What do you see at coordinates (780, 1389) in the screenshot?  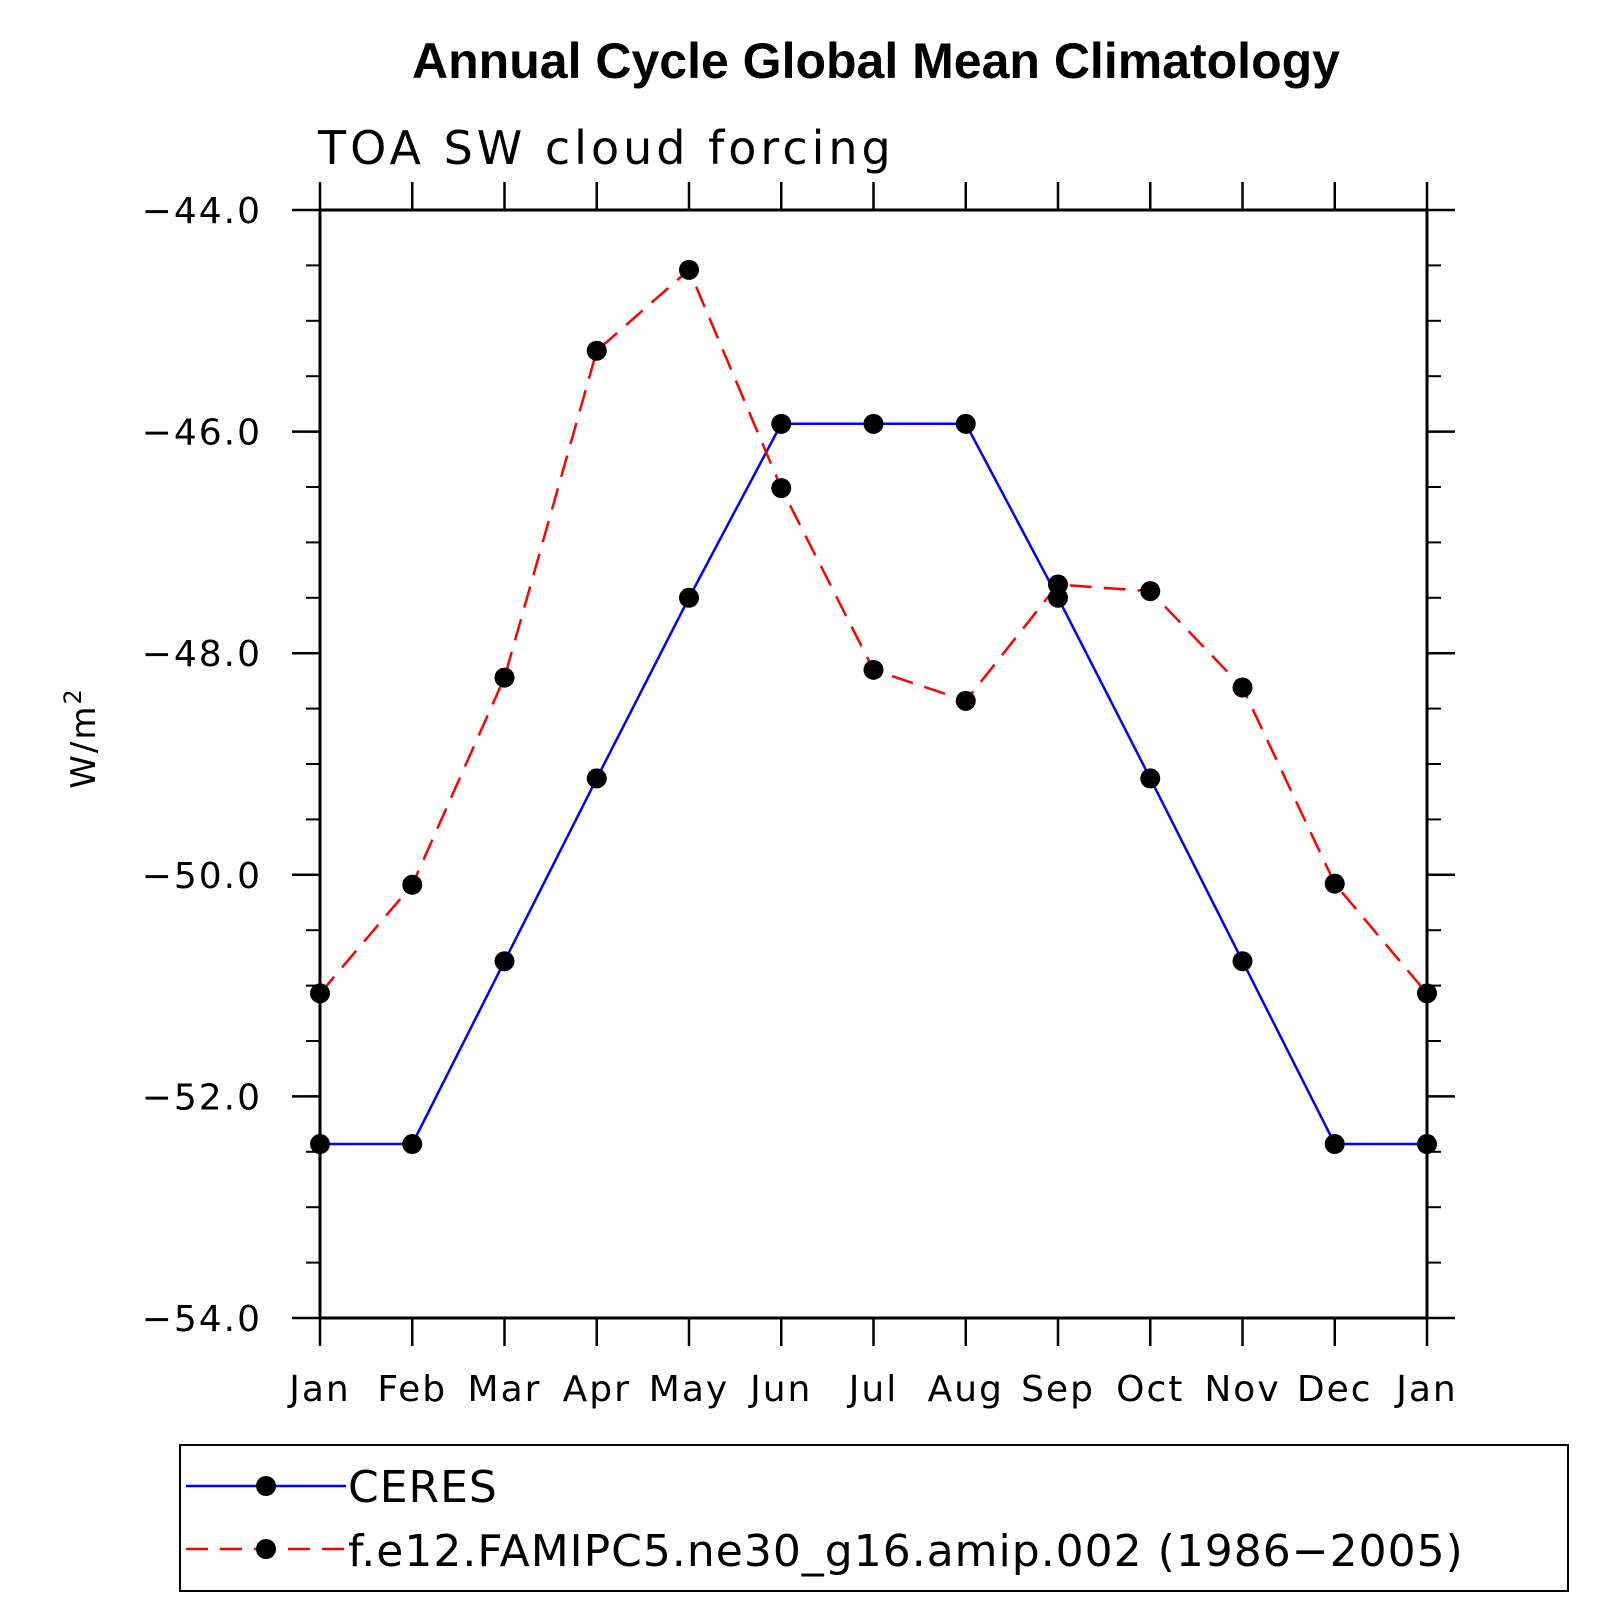 I see `x-tick-label: Jun` at bounding box center [780, 1389].